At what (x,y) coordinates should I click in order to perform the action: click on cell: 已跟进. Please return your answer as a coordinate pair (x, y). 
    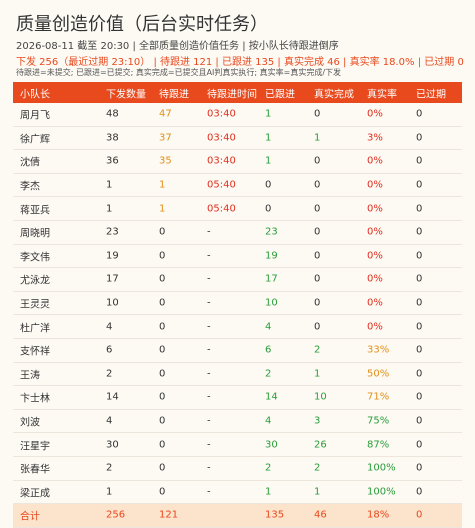
    Looking at the image, I should click on (280, 94).